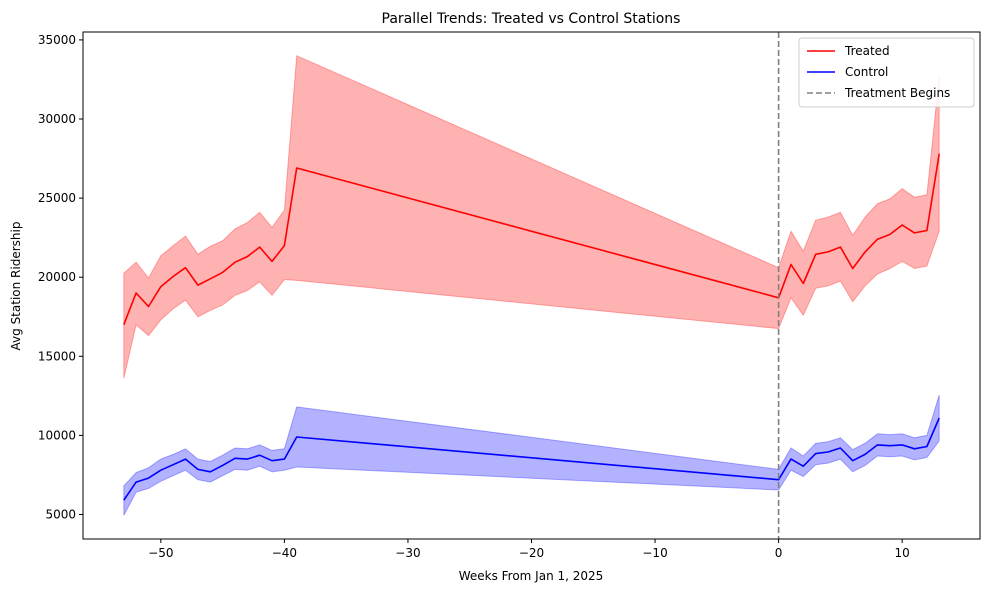  Describe the element at coordinates (867, 51) in the screenshot. I see `legend-label-0: Treated` at that location.